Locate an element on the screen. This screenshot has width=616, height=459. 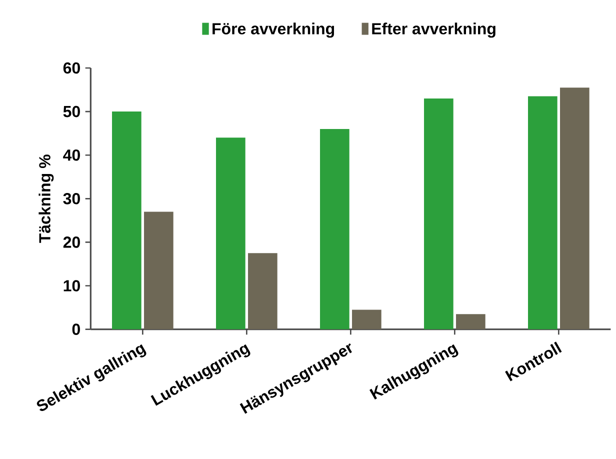
y-tick-label: 40 is located at coordinates (71, 155).